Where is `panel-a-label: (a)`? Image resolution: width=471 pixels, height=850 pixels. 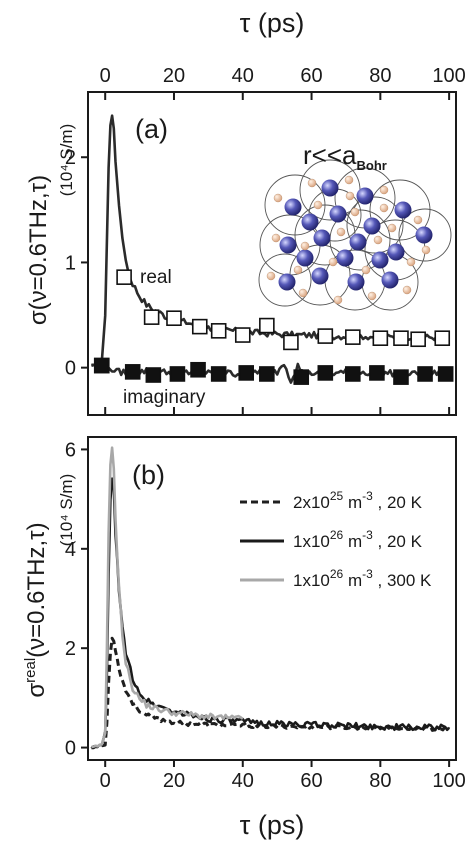
panel-a-label: (a) is located at coordinates (151, 129).